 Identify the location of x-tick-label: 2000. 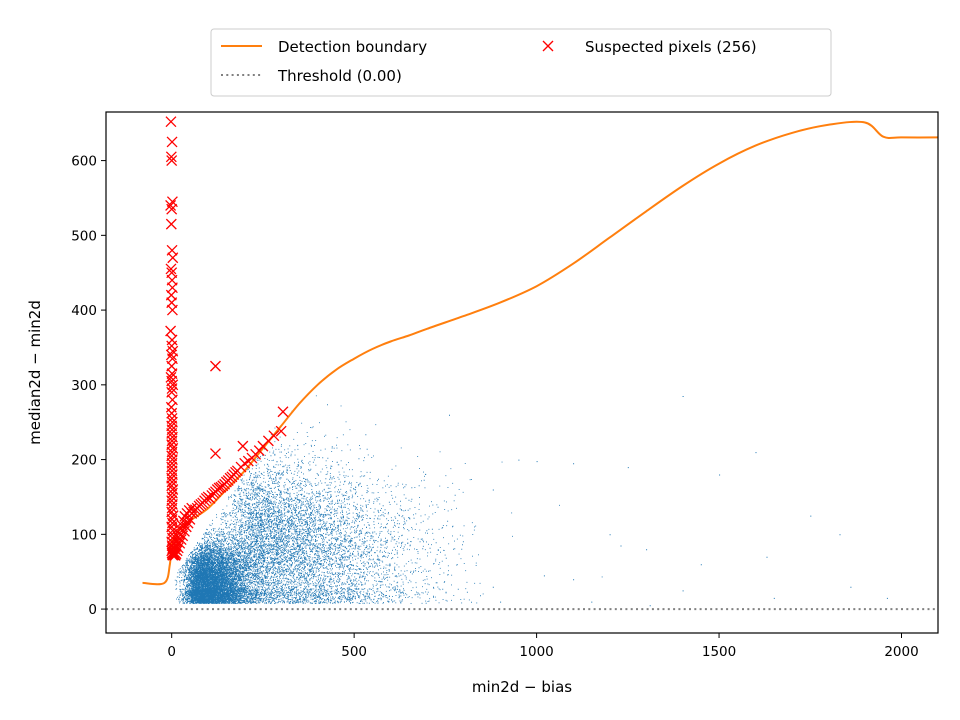
(901, 652).